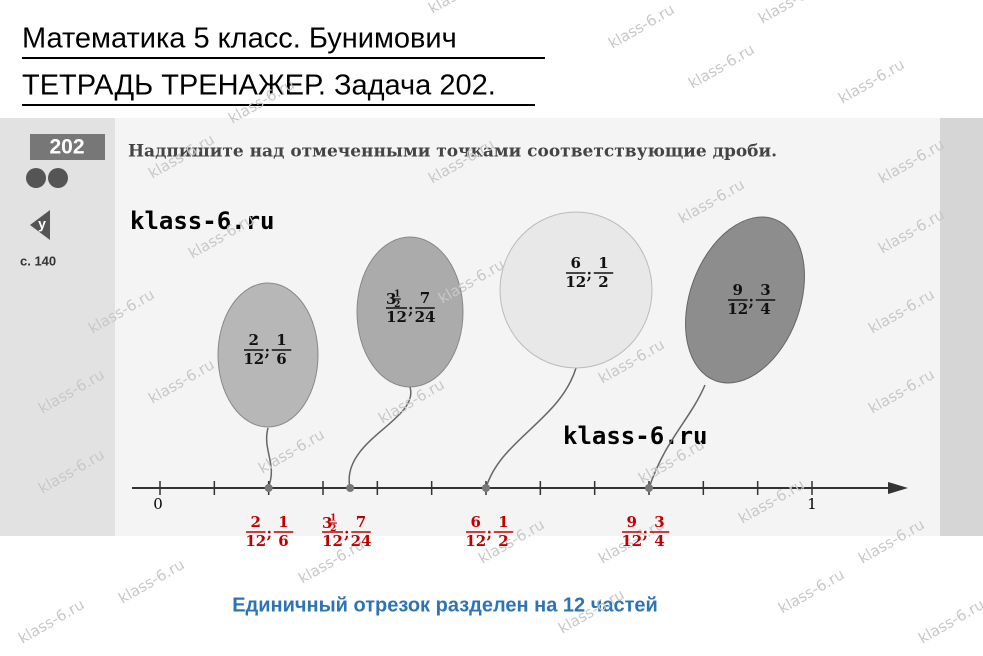 The image size is (983, 656). I want to click on task-number-box, so click(67, 147).